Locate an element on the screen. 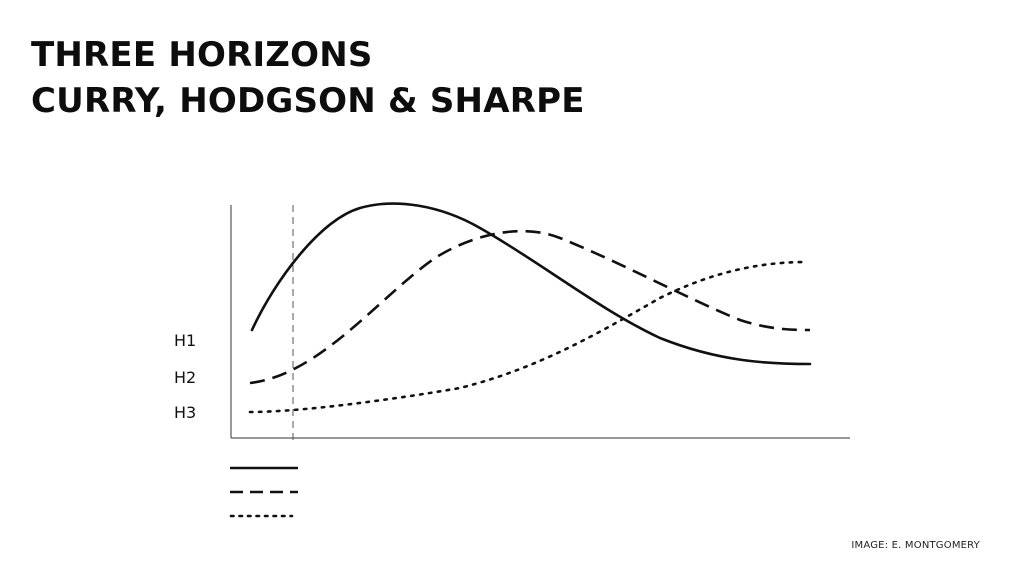 The height and width of the screenshot is (572, 1011). page-title: THREE HORIZONS CURRY, HODGSON & SHARPE is located at coordinates (308, 78).